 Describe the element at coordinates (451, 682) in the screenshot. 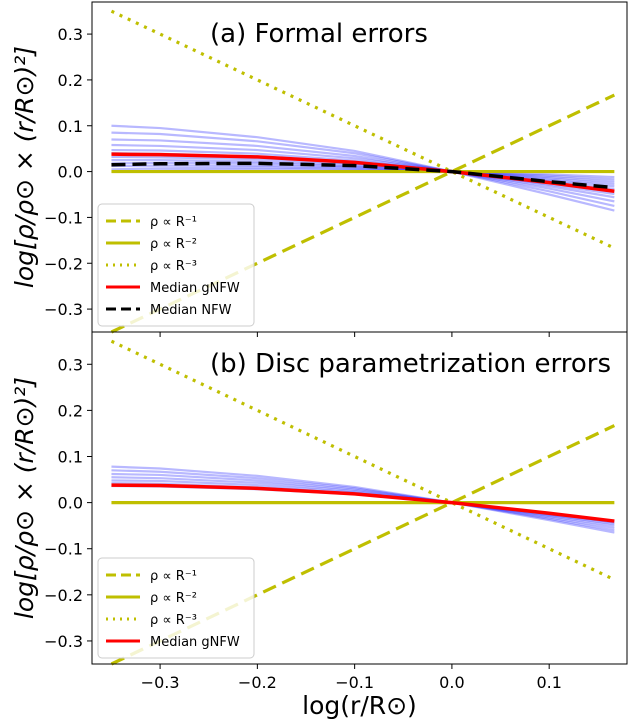

I see `x-tick-label: 0.0` at that location.